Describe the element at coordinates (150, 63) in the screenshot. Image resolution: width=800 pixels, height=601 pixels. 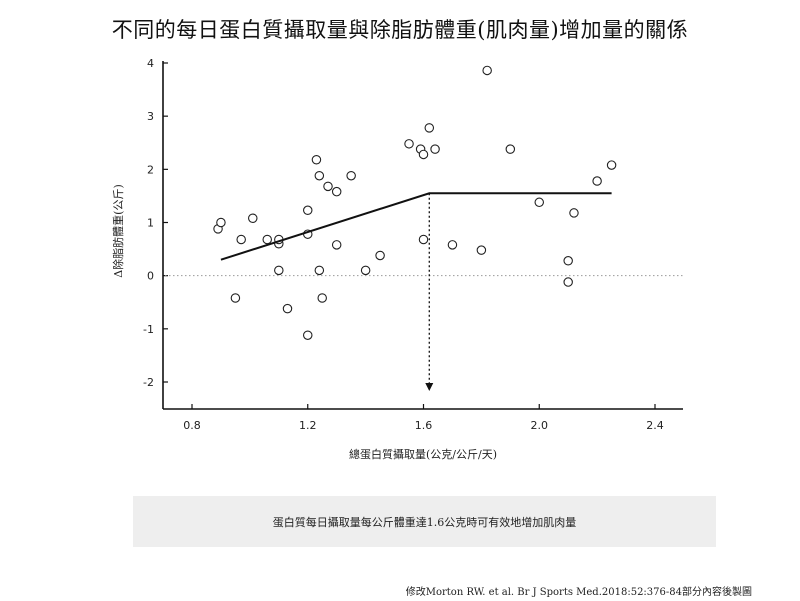
I see `y-tick-label: 4` at that location.